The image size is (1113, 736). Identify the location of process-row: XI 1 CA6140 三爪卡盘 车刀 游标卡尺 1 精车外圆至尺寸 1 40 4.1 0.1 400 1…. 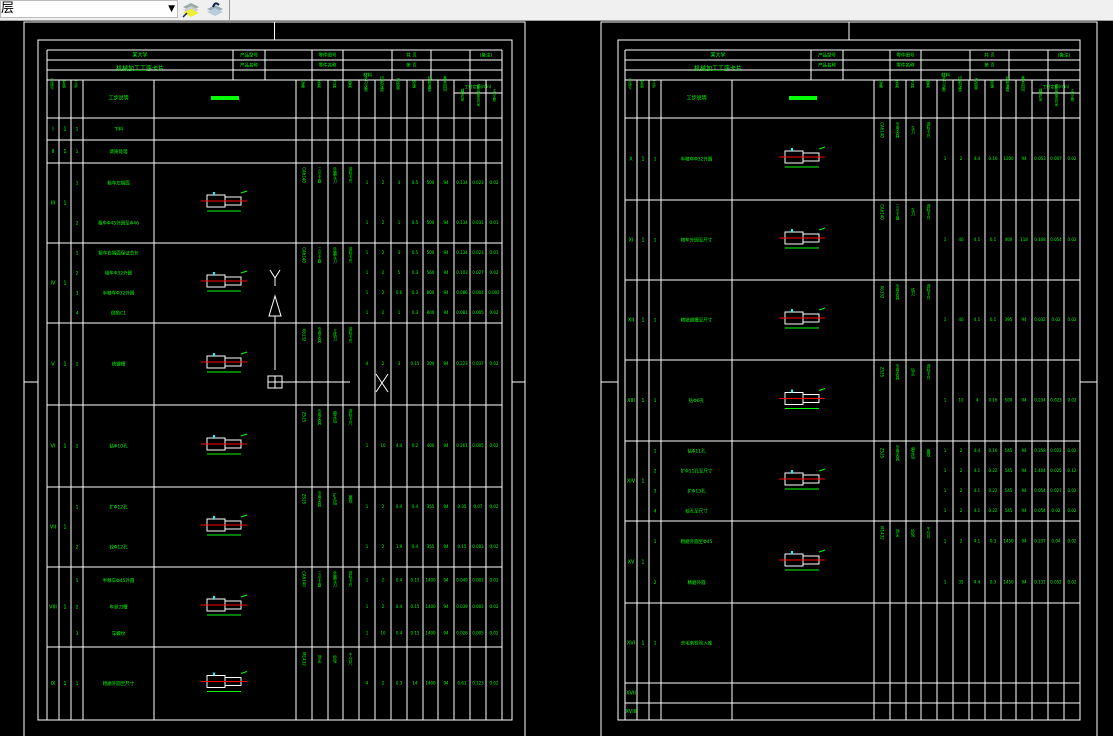
(853, 226).